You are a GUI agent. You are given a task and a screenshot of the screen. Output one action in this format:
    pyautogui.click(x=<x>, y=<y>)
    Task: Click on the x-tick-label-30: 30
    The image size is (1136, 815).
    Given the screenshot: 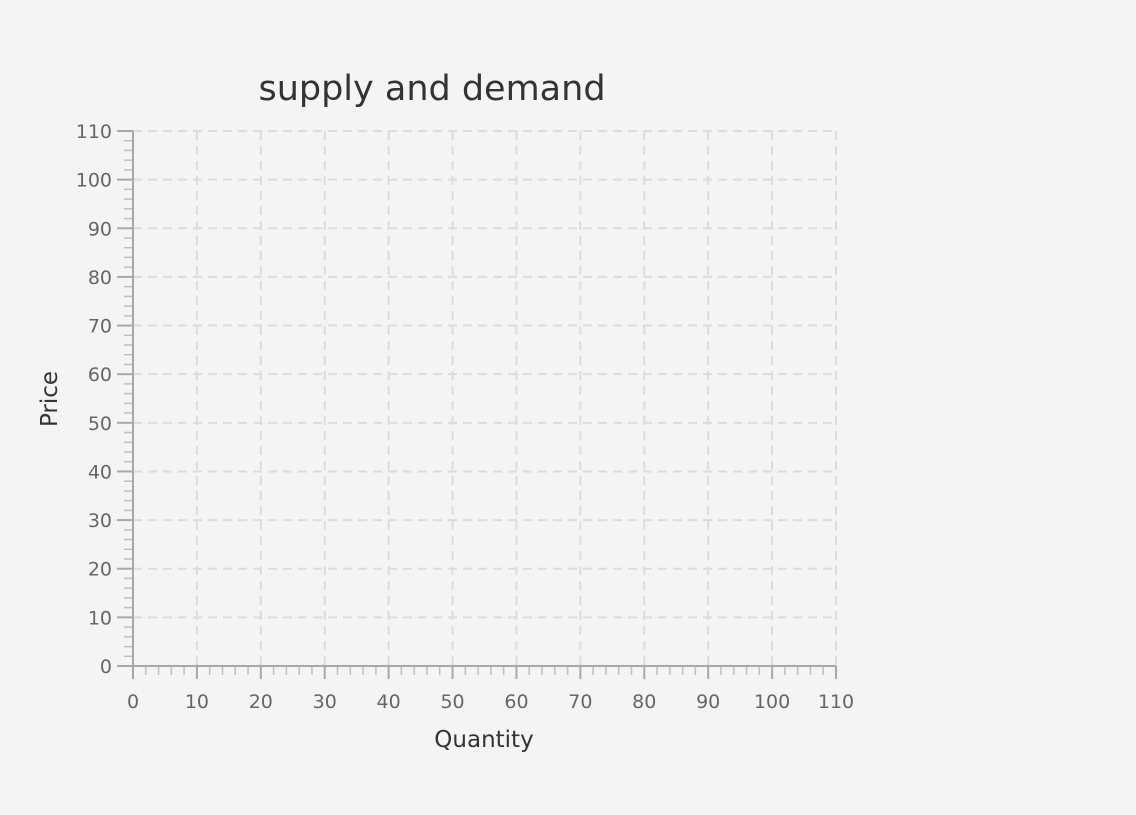 What is the action you would take?
    pyautogui.click(x=325, y=702)
    